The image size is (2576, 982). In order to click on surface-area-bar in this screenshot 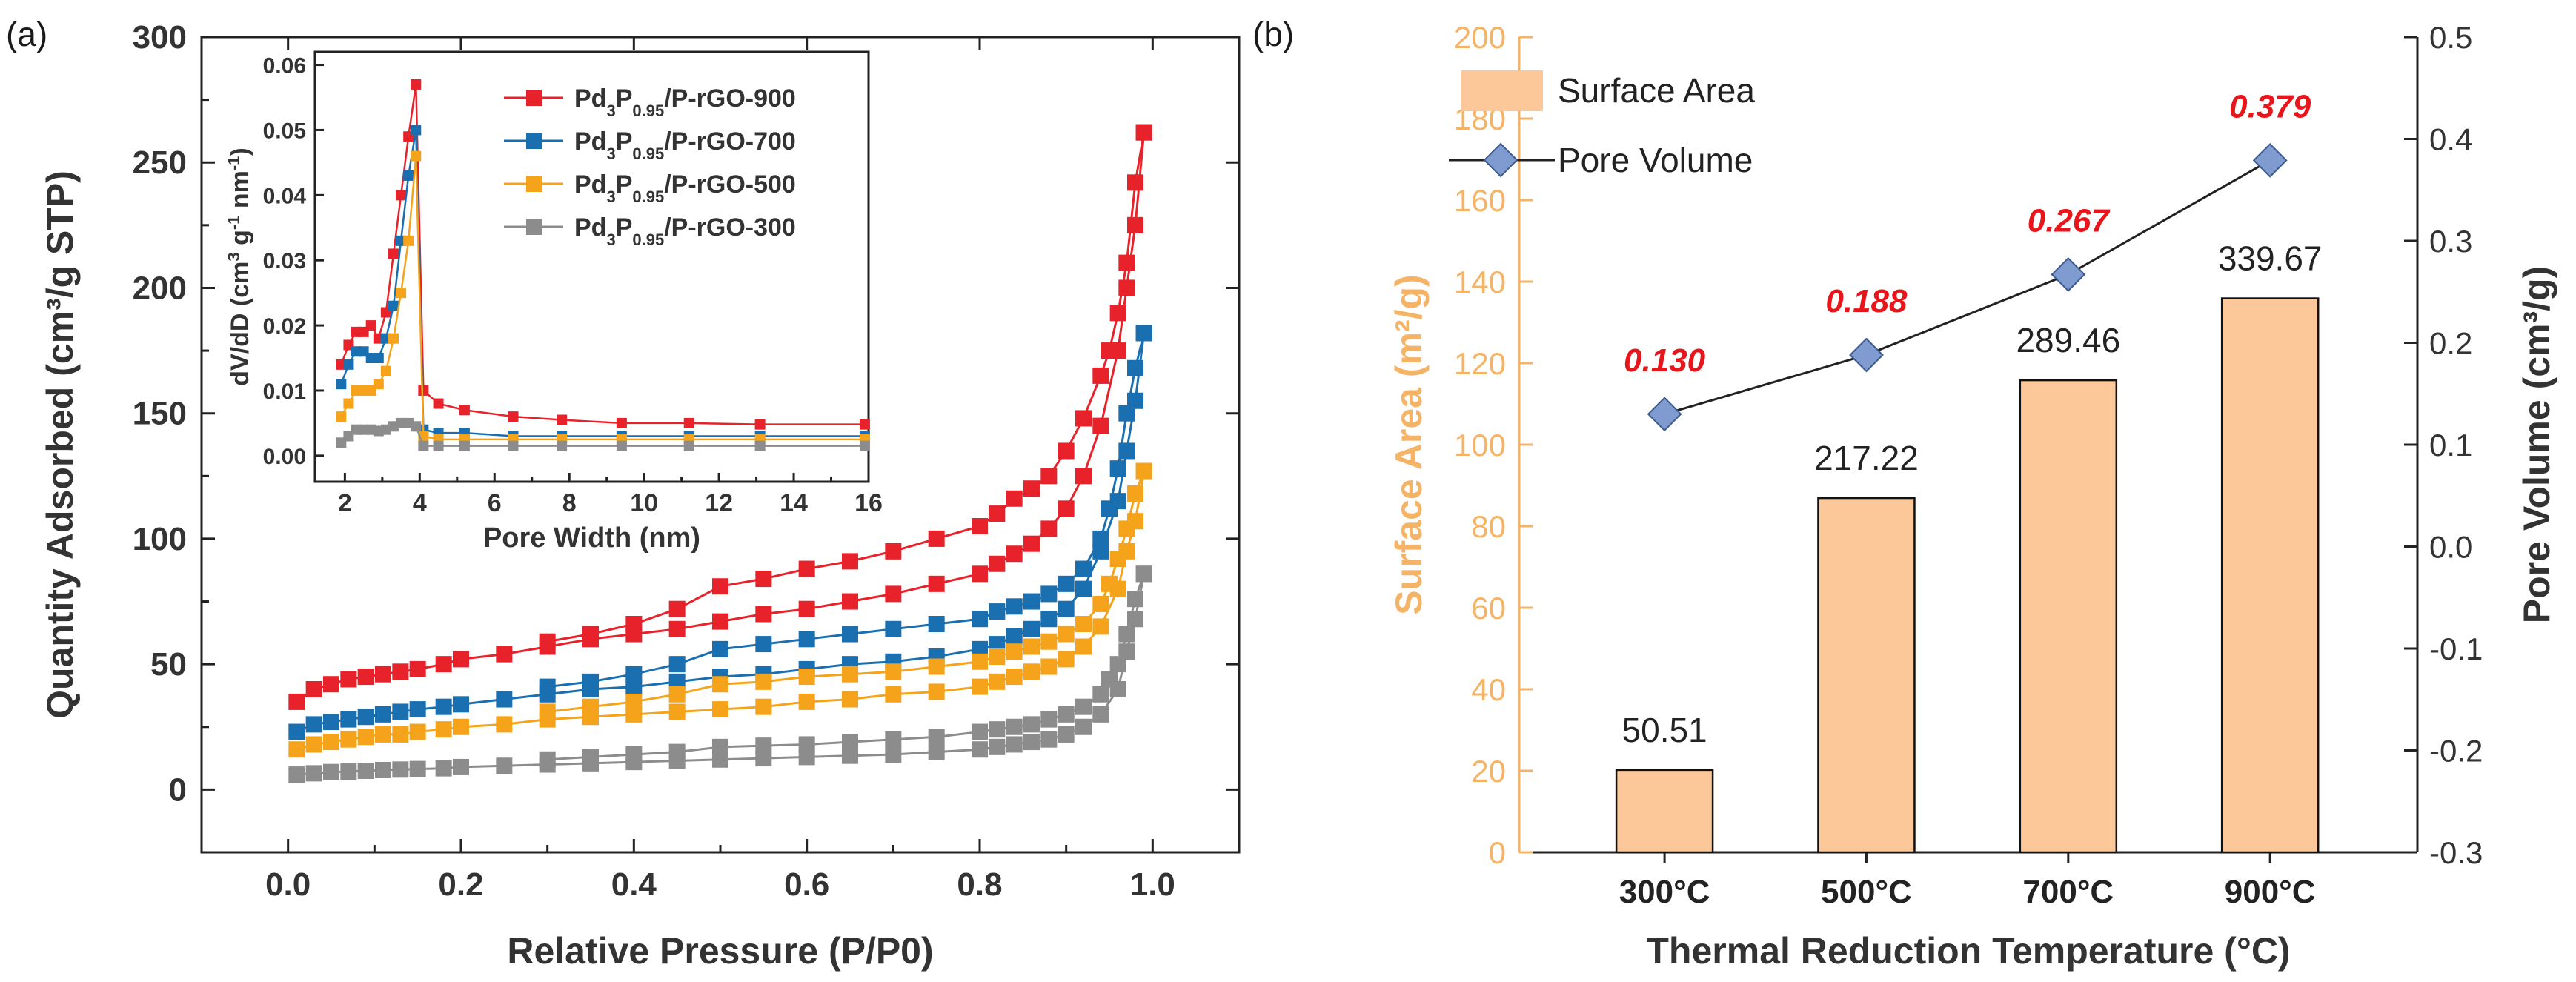, I will do `click(2068, 616)`.